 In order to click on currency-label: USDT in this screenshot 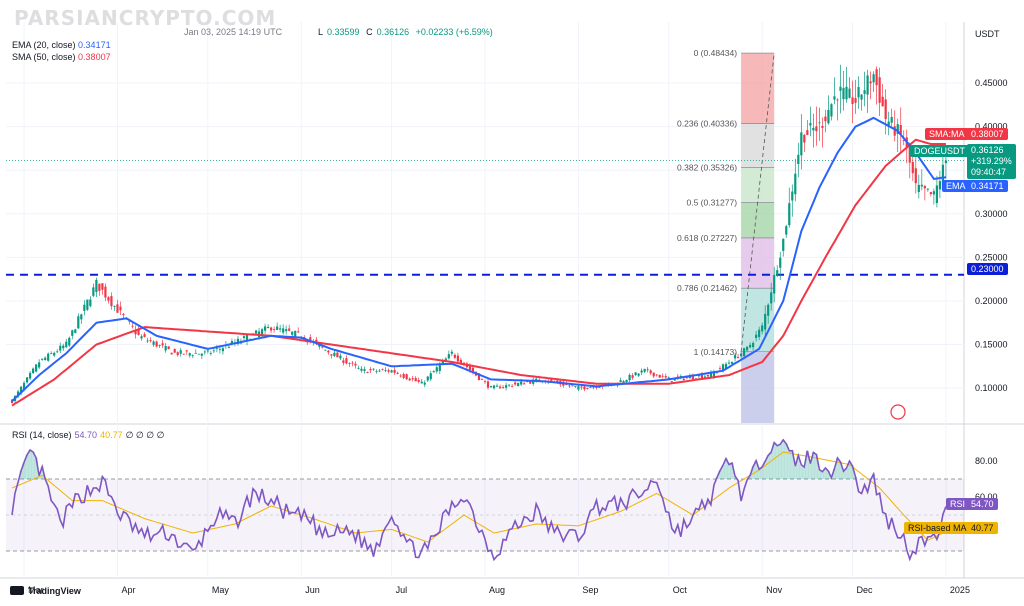, I will do `click(987, 34)`.